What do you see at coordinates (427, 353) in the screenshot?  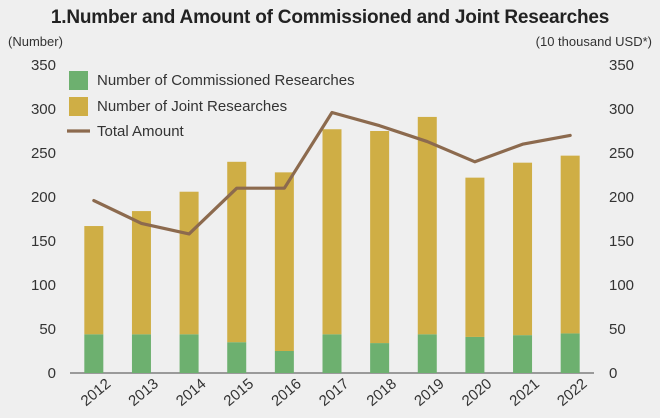 I see `bar-commissioned-2019` at bounding box center [427, 353].